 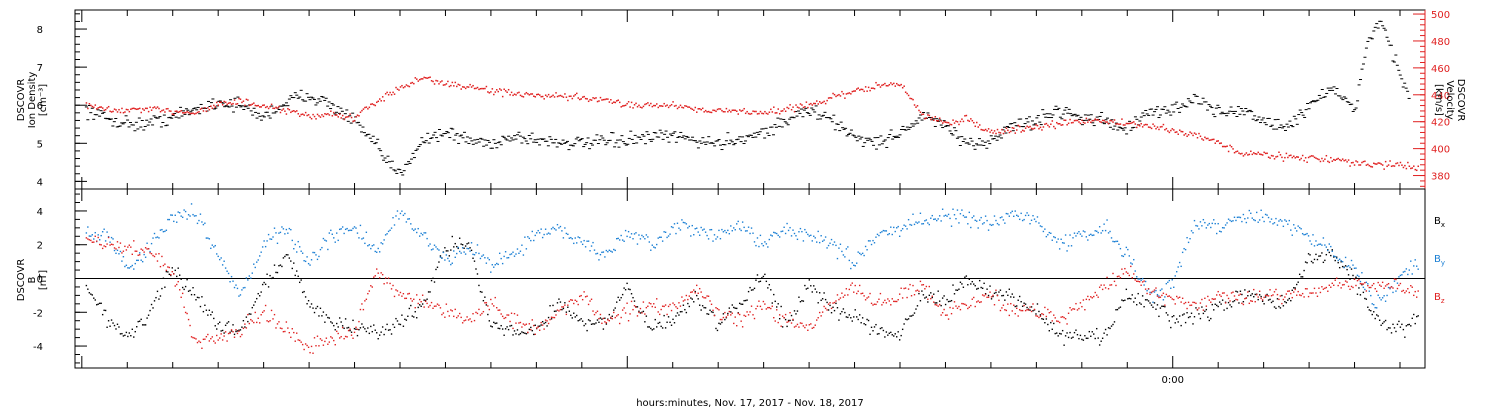 I want to click on right-tick-label: 480, so click(x=1440, y=42).